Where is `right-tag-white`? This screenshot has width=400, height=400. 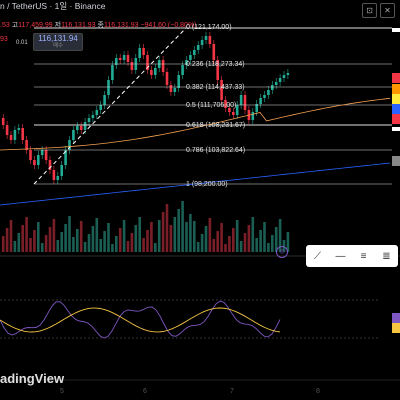 right-tag-white is located at coordinates (396, 30).